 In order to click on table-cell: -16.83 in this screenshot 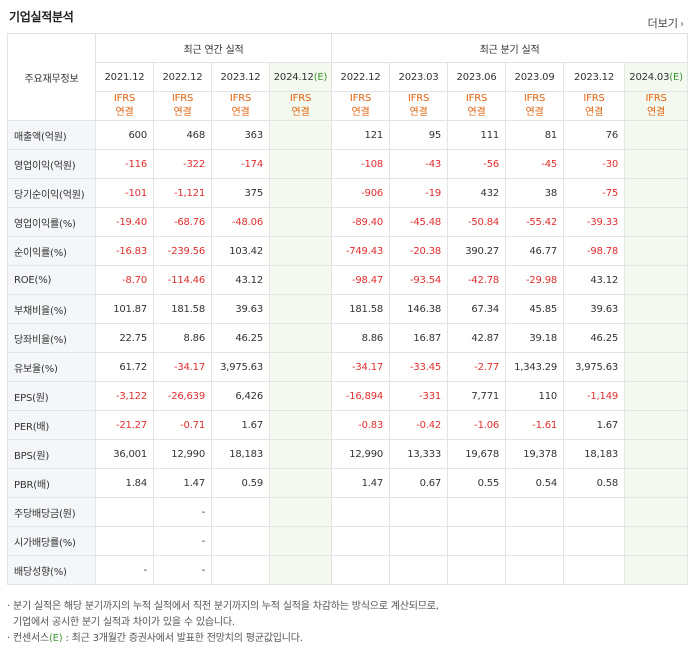, I will do `click(124, 251)`.